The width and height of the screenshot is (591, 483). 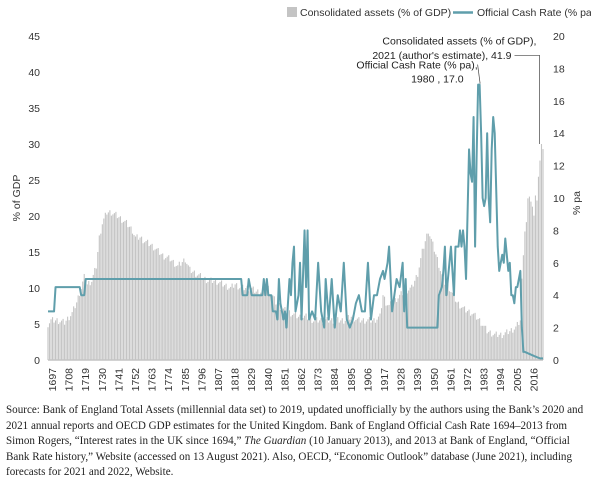 What do you see at coordinates (459, 41) in the screenshot?
I see `annotation-assets-line1: Consolidated assets (% of GDP),` at bounding box center [459, 41].